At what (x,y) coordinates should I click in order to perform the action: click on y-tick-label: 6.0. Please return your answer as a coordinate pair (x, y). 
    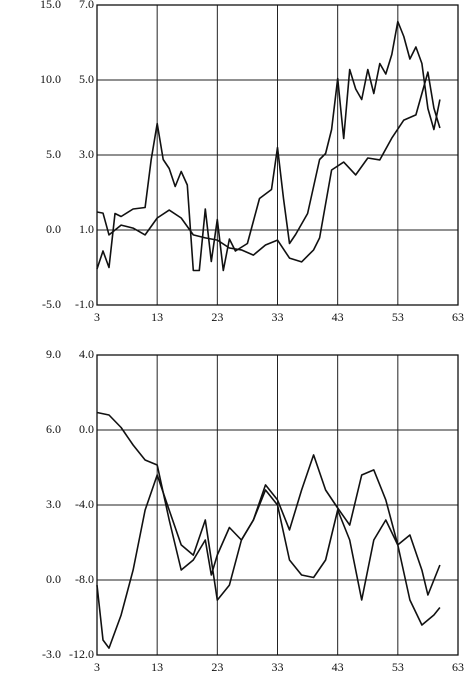
    Looking at the image, I should click on (53, 429).